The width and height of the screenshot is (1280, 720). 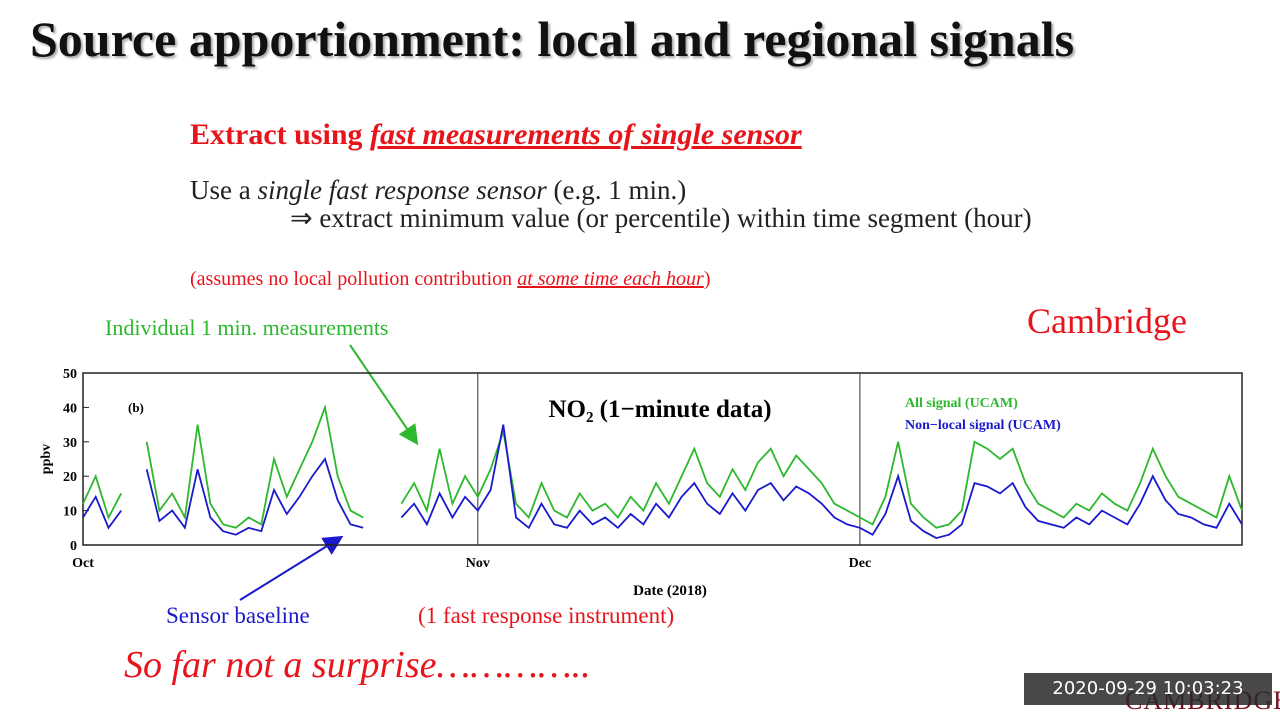 I want to click on legend-entry: All signal (UCAM), so click(x=961, y=403).